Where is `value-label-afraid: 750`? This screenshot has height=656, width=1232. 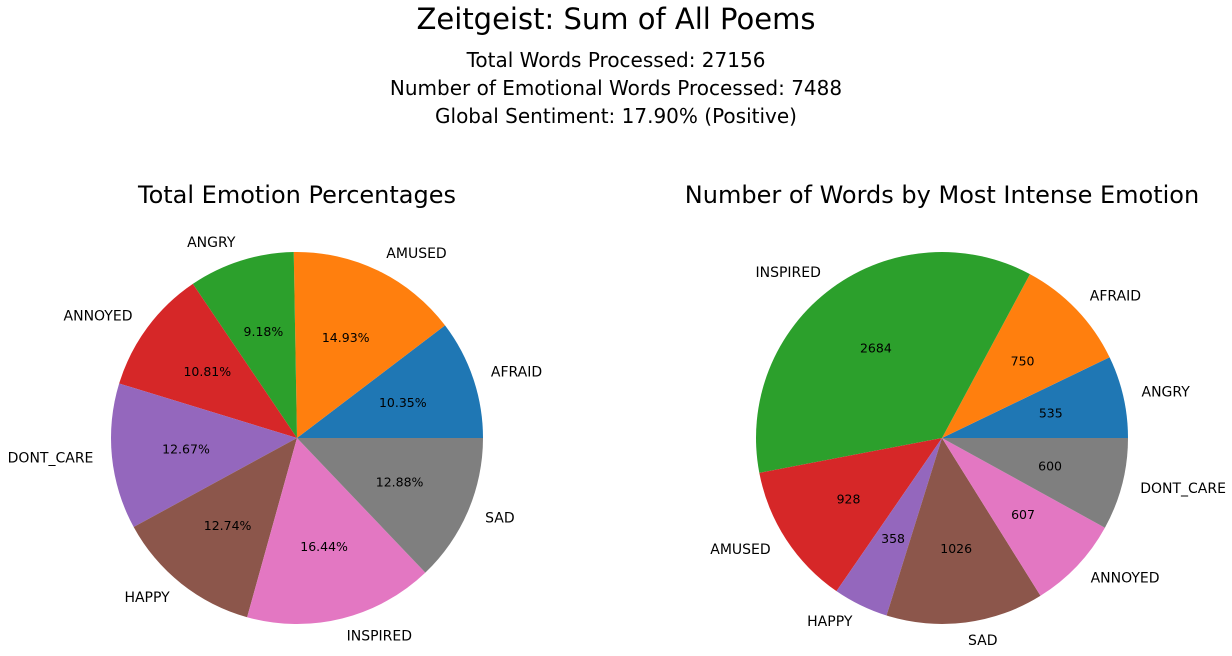 value-label-afraid: 750 is located at coordinates (1023, 360).